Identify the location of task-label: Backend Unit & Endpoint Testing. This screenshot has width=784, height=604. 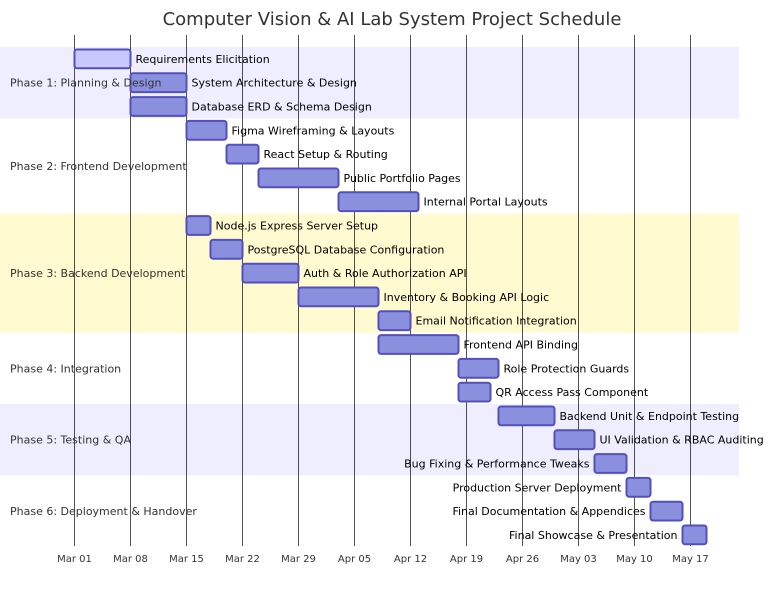
(650, 416).